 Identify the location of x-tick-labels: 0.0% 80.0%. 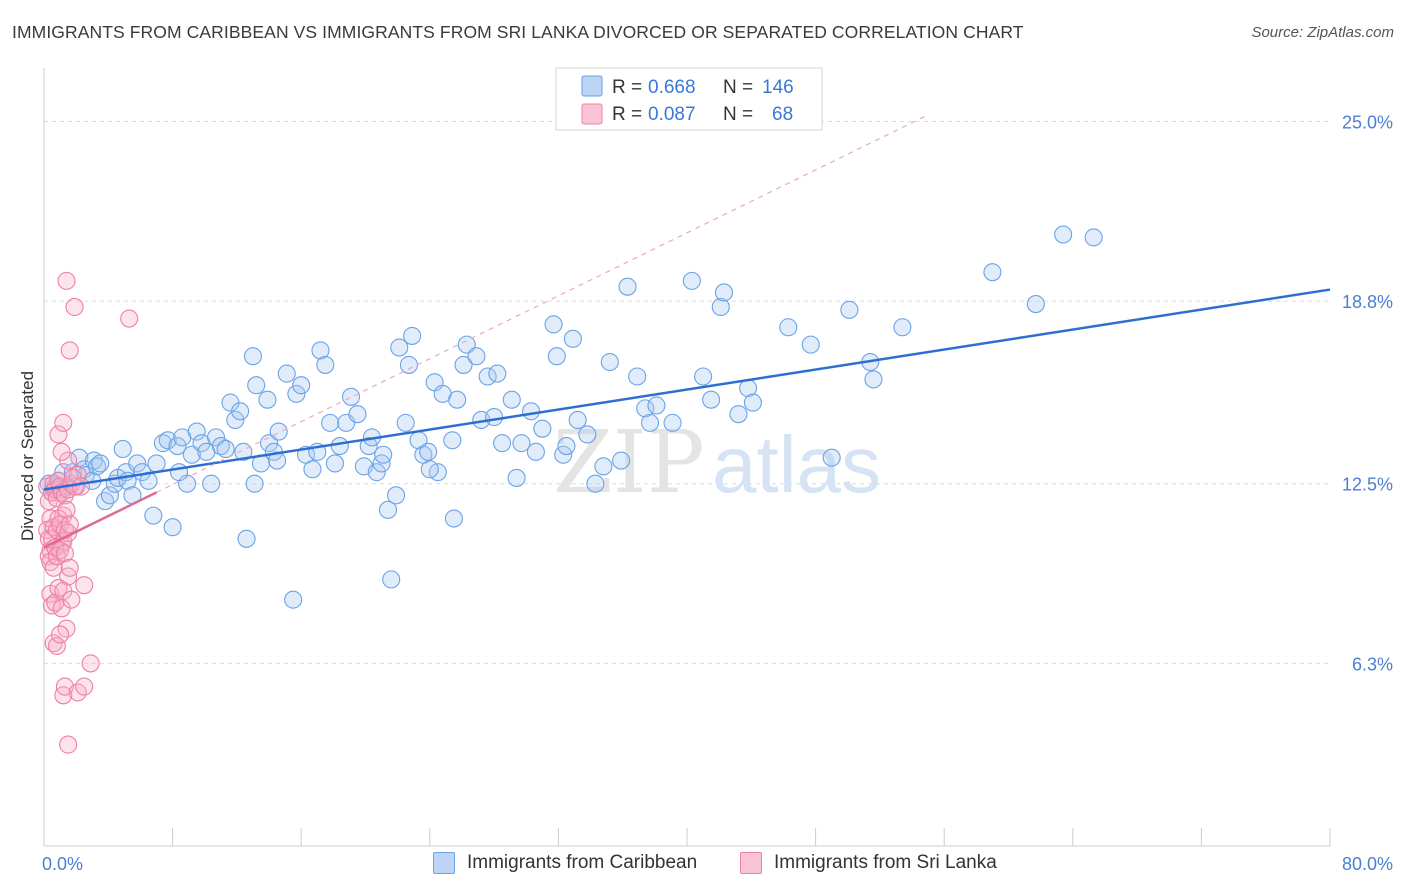
(717, 864).